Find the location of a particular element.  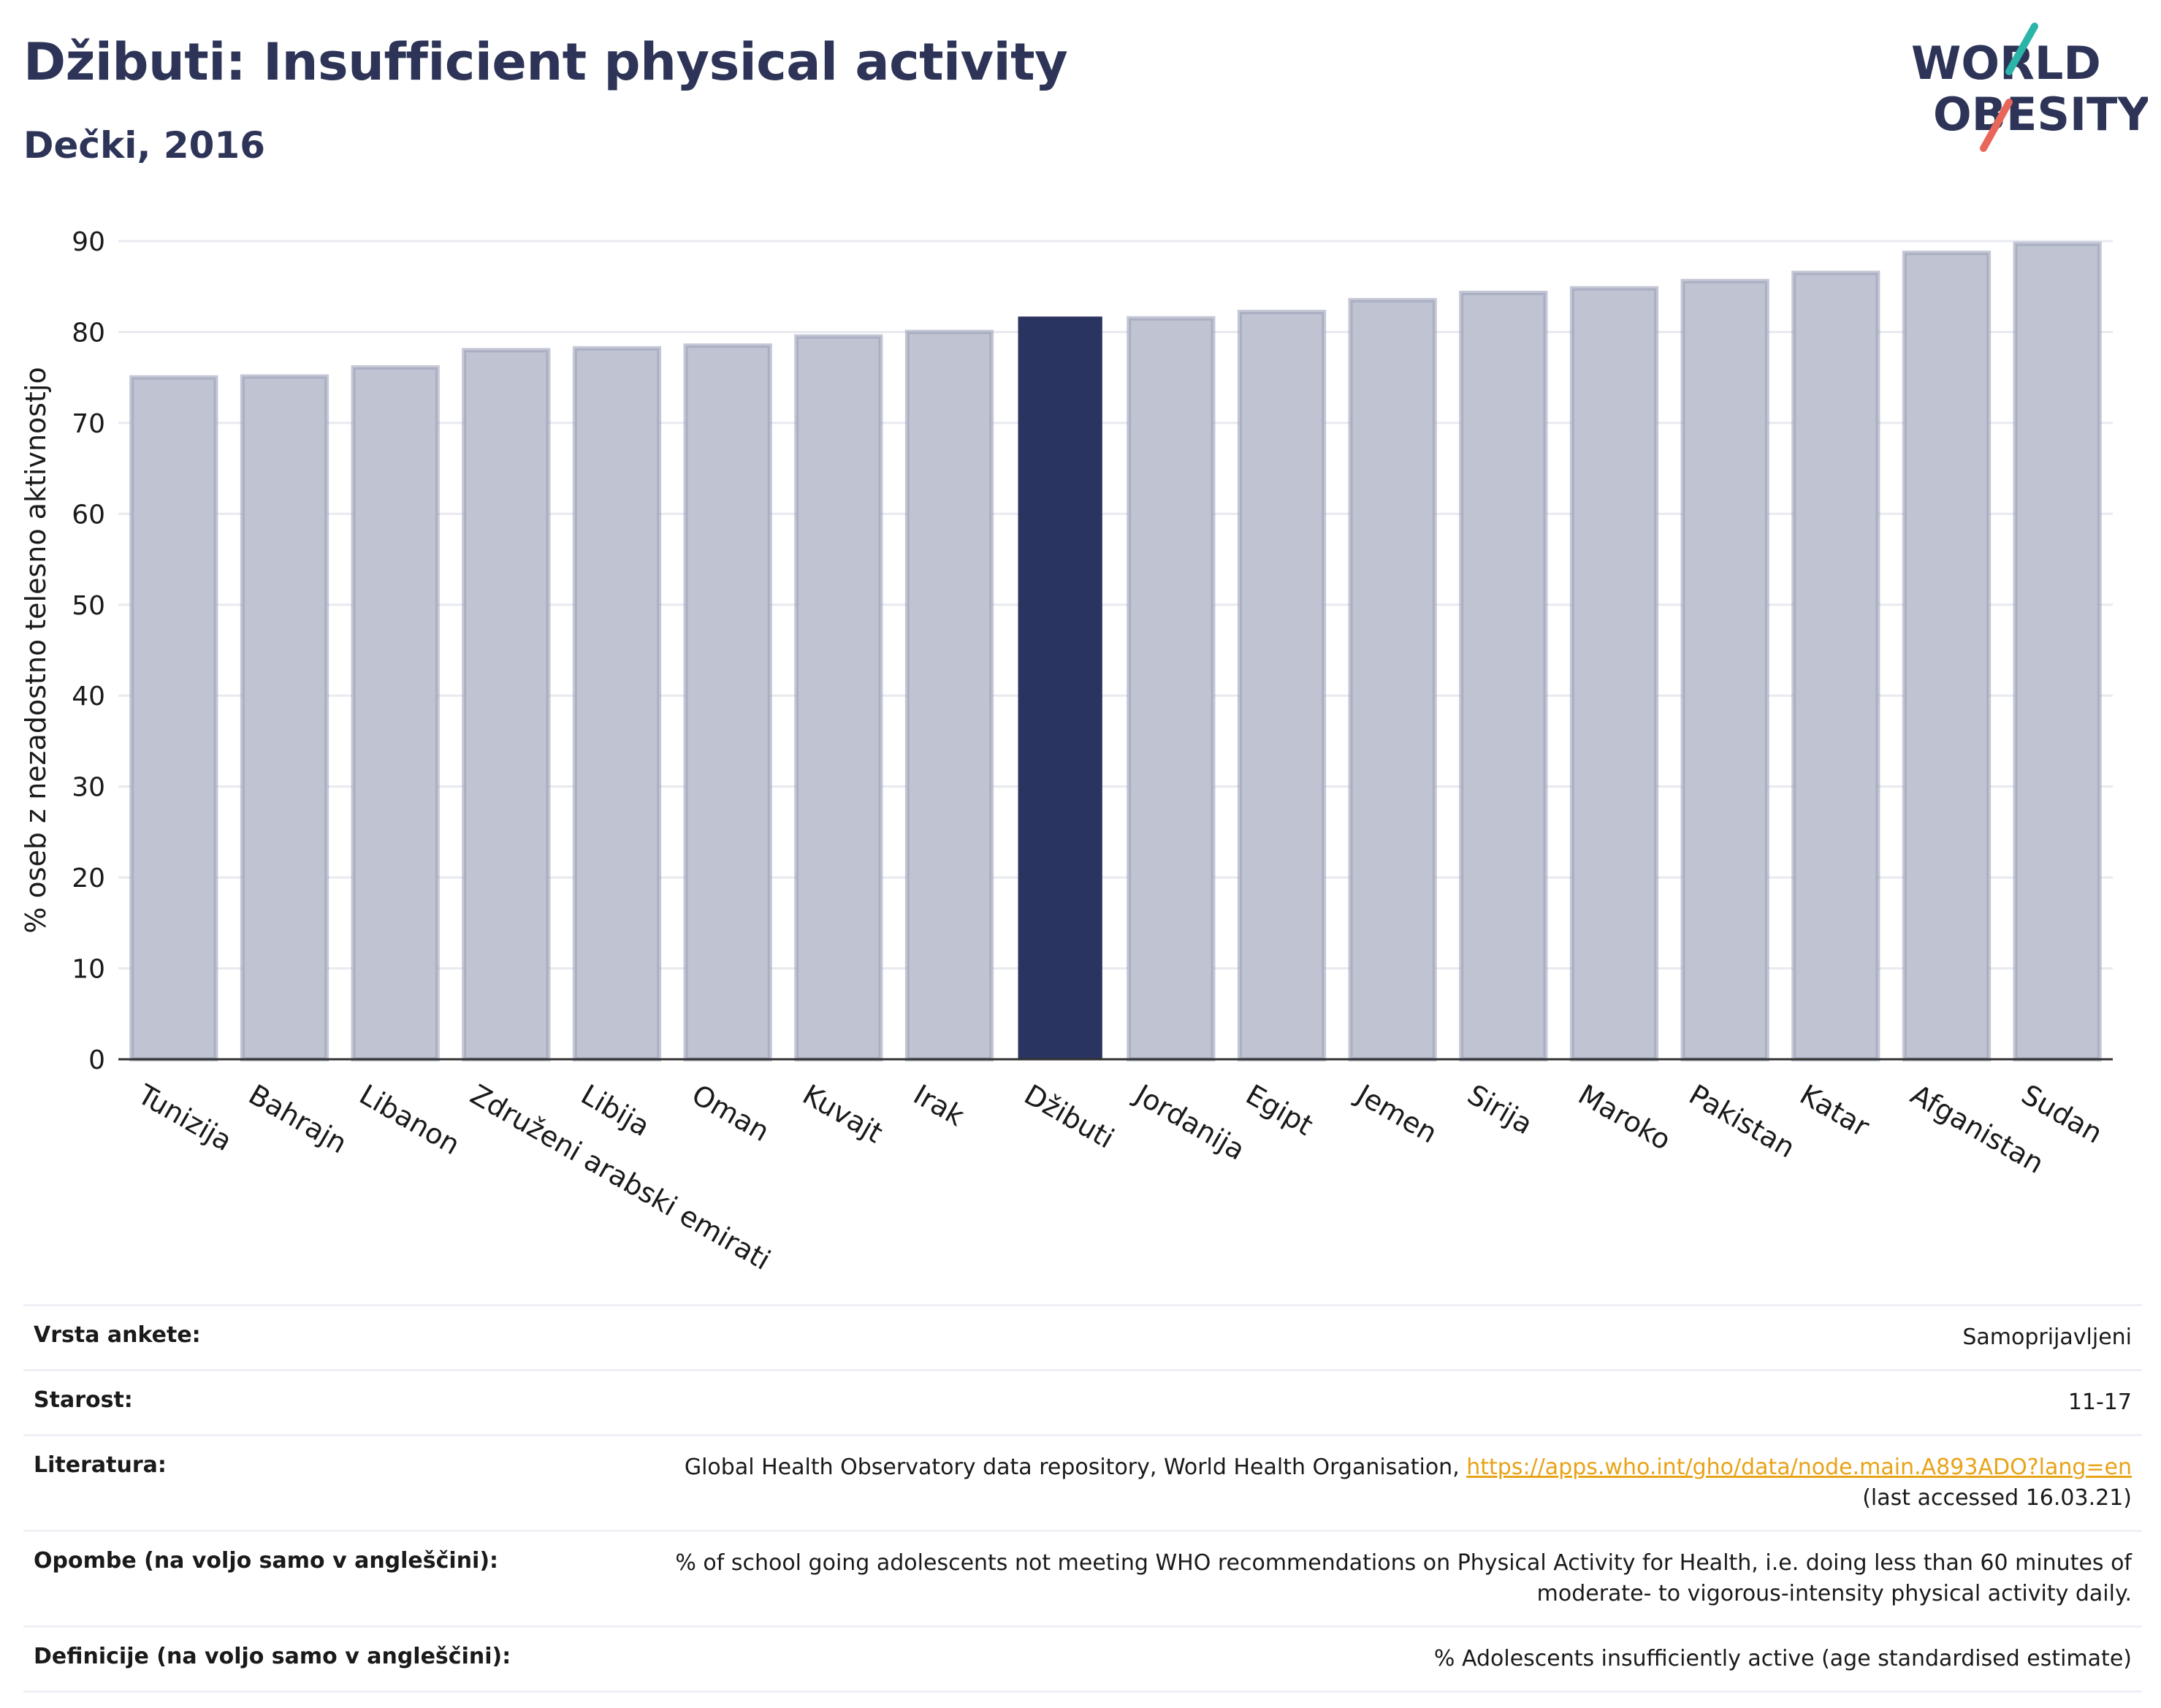

x-tick-label: Oman is located at coordinates (731, 1113).